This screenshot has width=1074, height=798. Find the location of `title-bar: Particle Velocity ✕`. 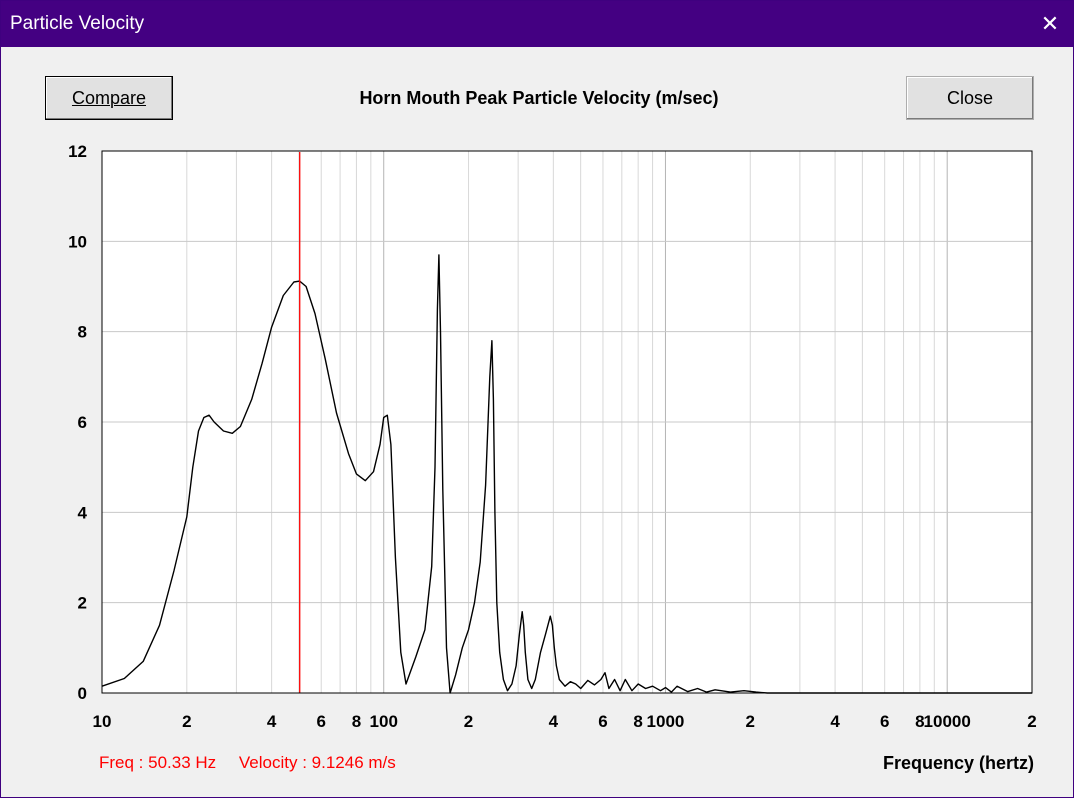

title-bar: Particle Velocity ✕ is located at coordinates (537, 24).